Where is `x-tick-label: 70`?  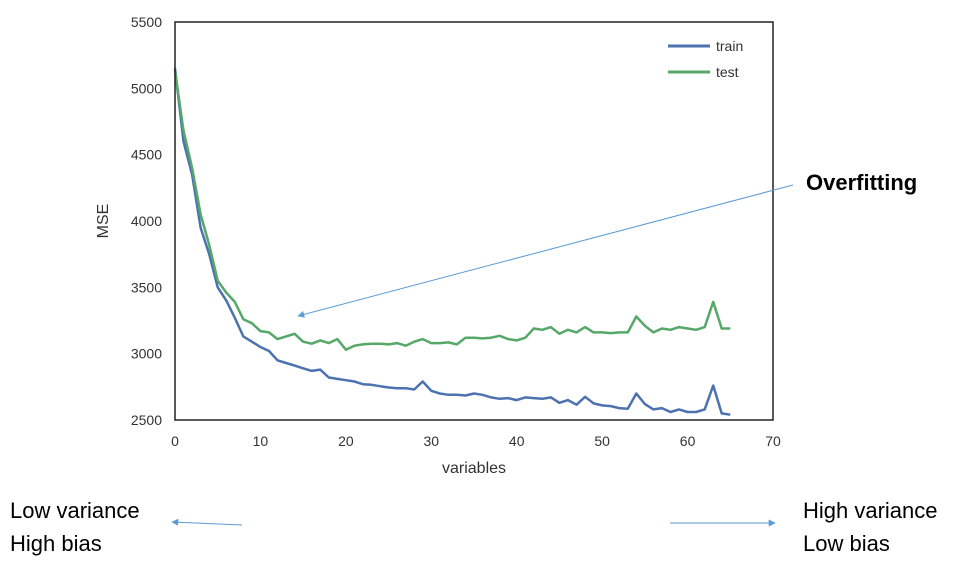
x-tick-label: 70 is located at coordinates (773, 441).